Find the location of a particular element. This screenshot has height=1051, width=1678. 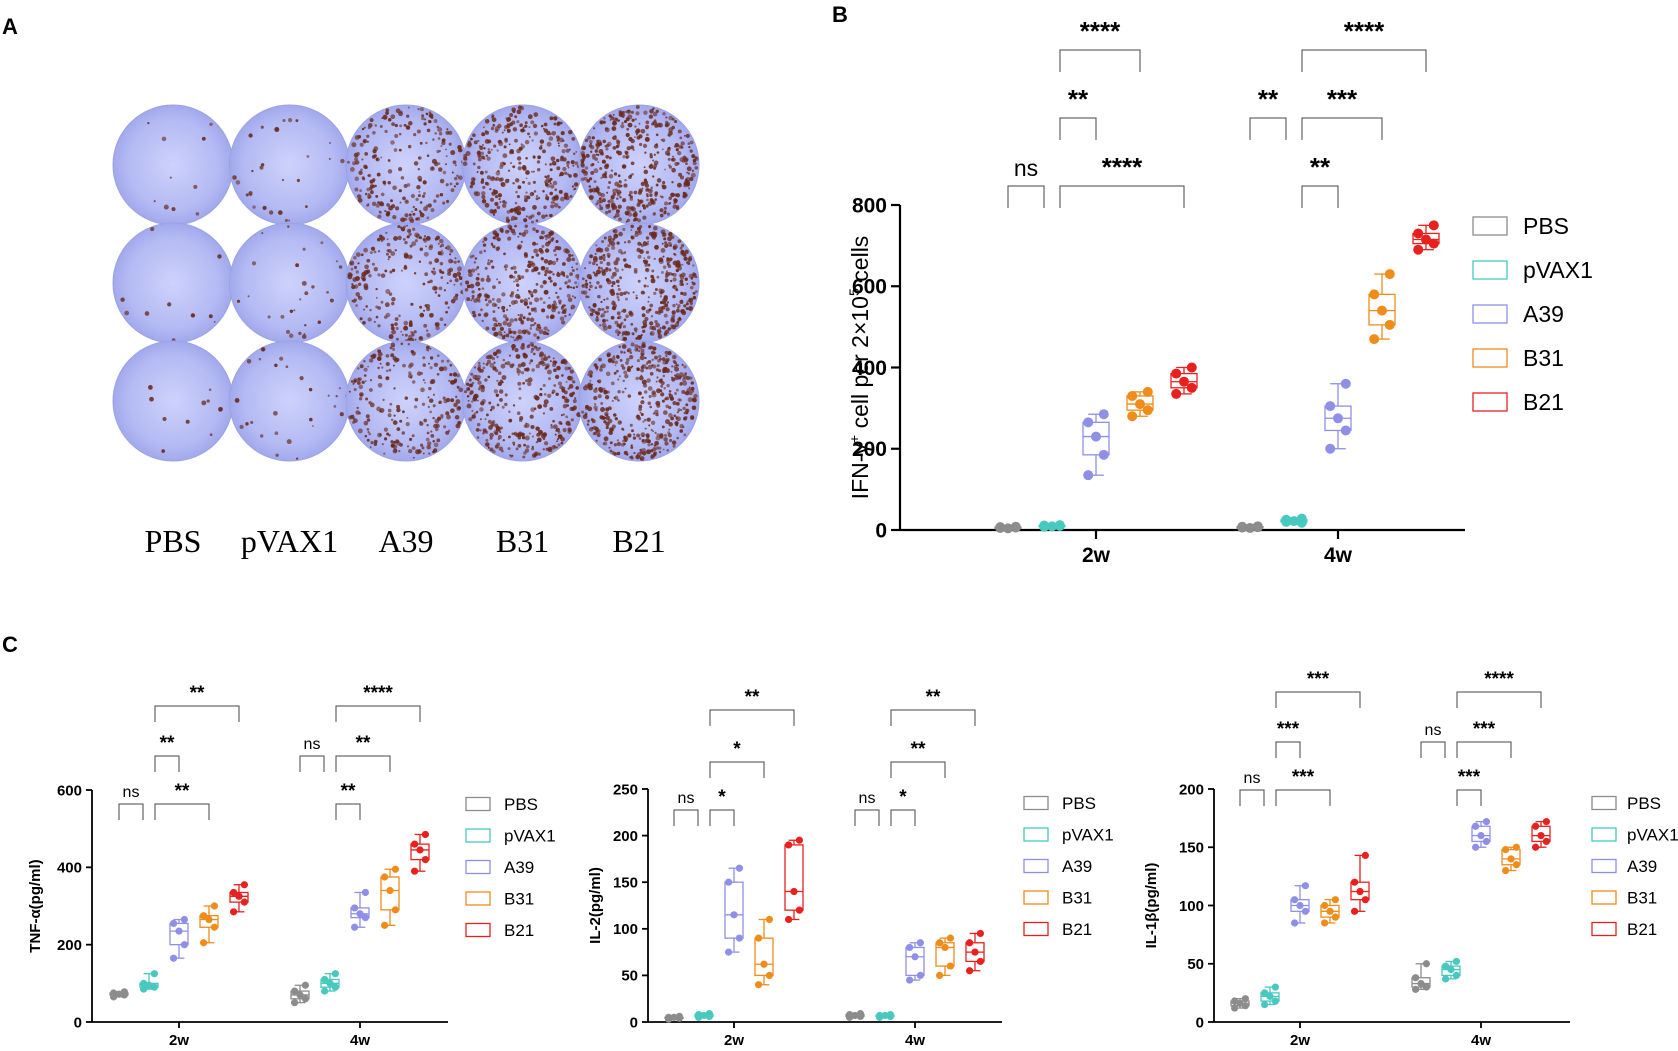

legend-swatch-b21 is located at coordinates (1490, 402).